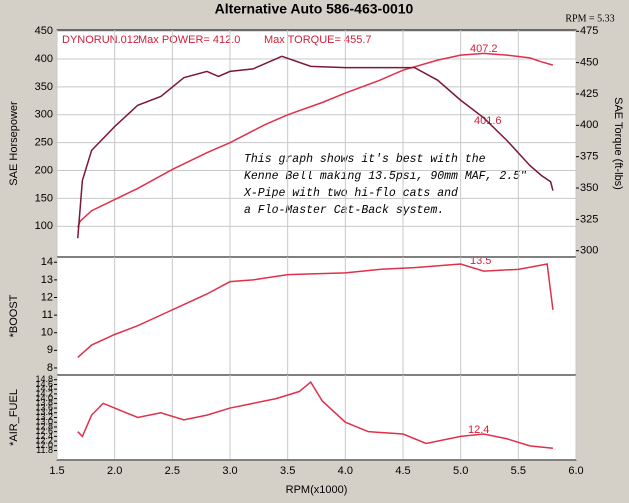 This screenshot has width=629, height=503. What do you see at coordinates (365, 159) in the screenshot?
I see `note-line: This graph shows it's best with the` at bounding box center [365, 159].